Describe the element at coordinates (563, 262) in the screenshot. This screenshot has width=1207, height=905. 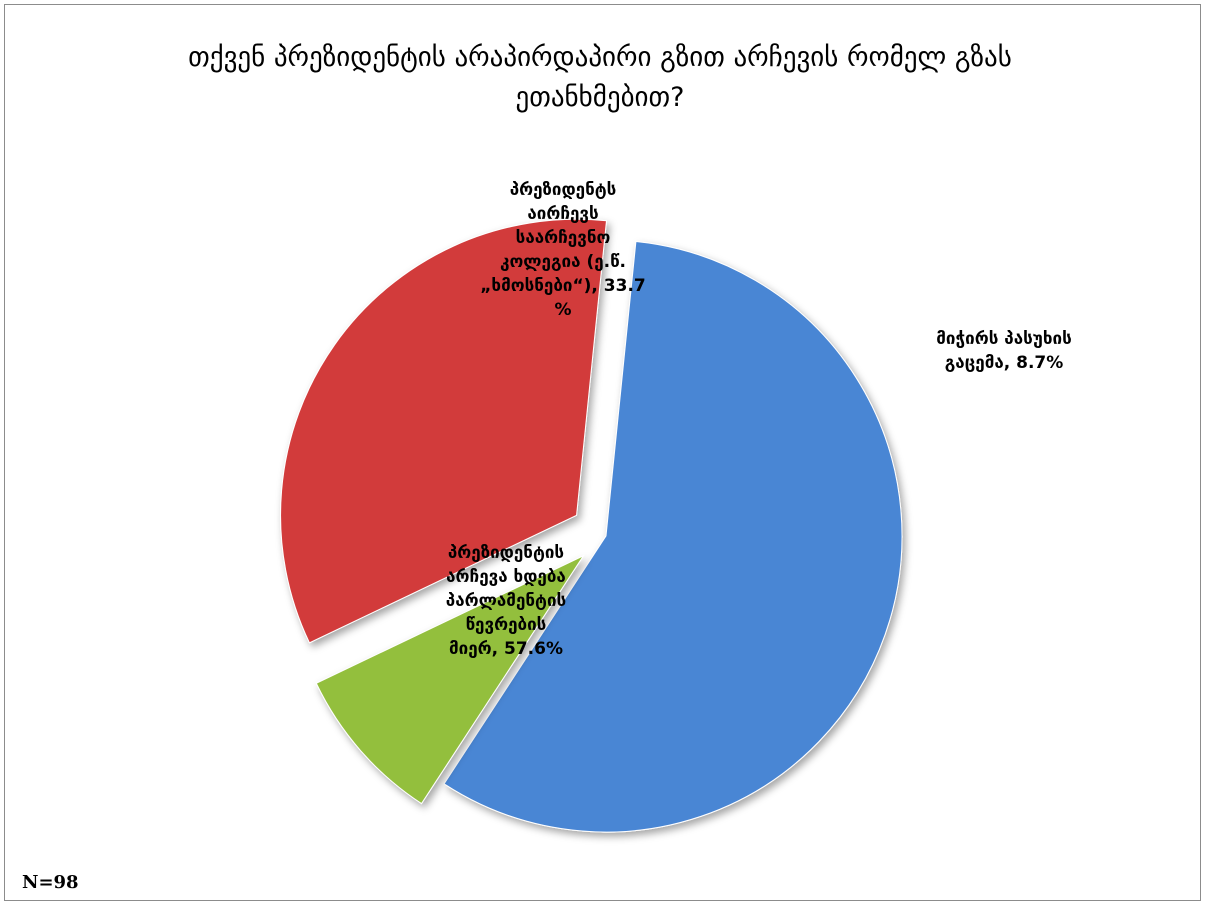
I see `slice-label-line: კოლეგია (ე.წ.` at that location.